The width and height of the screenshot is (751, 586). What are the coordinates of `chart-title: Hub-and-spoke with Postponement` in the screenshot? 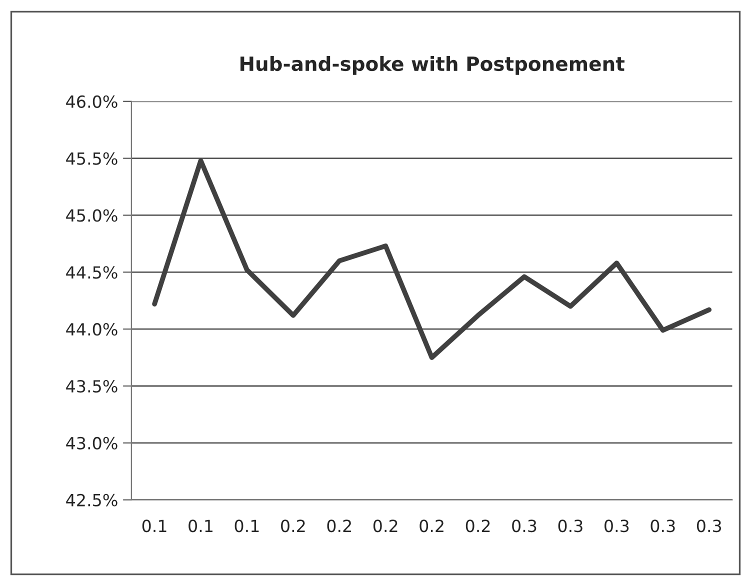 It's located at (432, 65).